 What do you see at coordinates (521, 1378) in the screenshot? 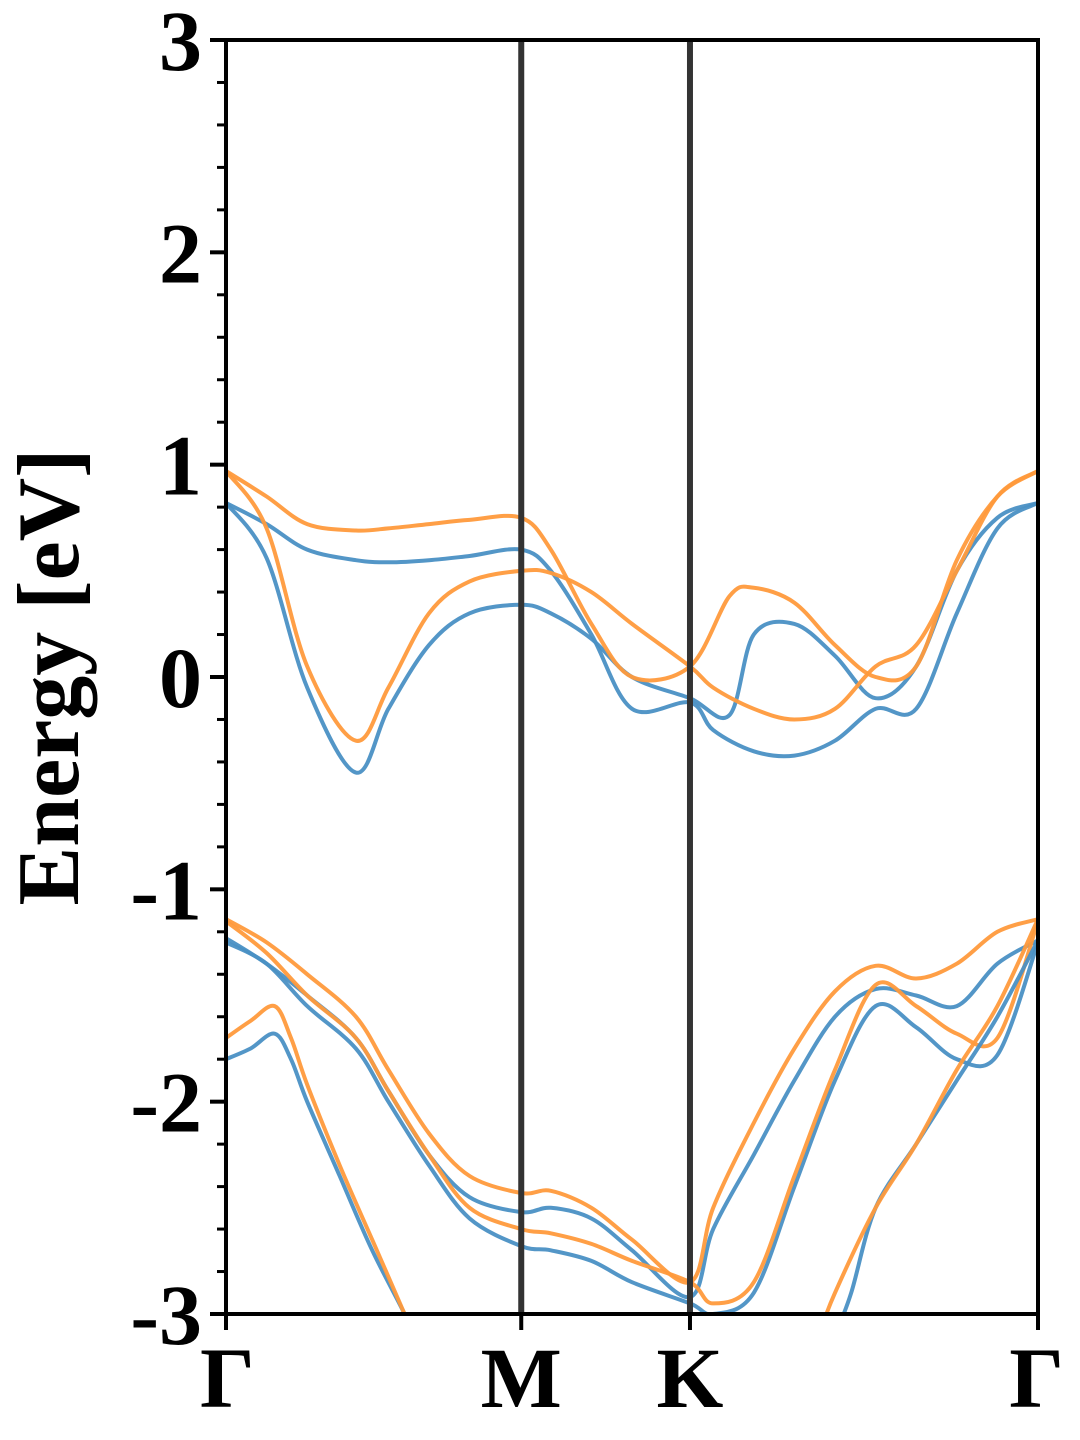
I see `x-tick-label: M` at bounding box center [521, 1378].